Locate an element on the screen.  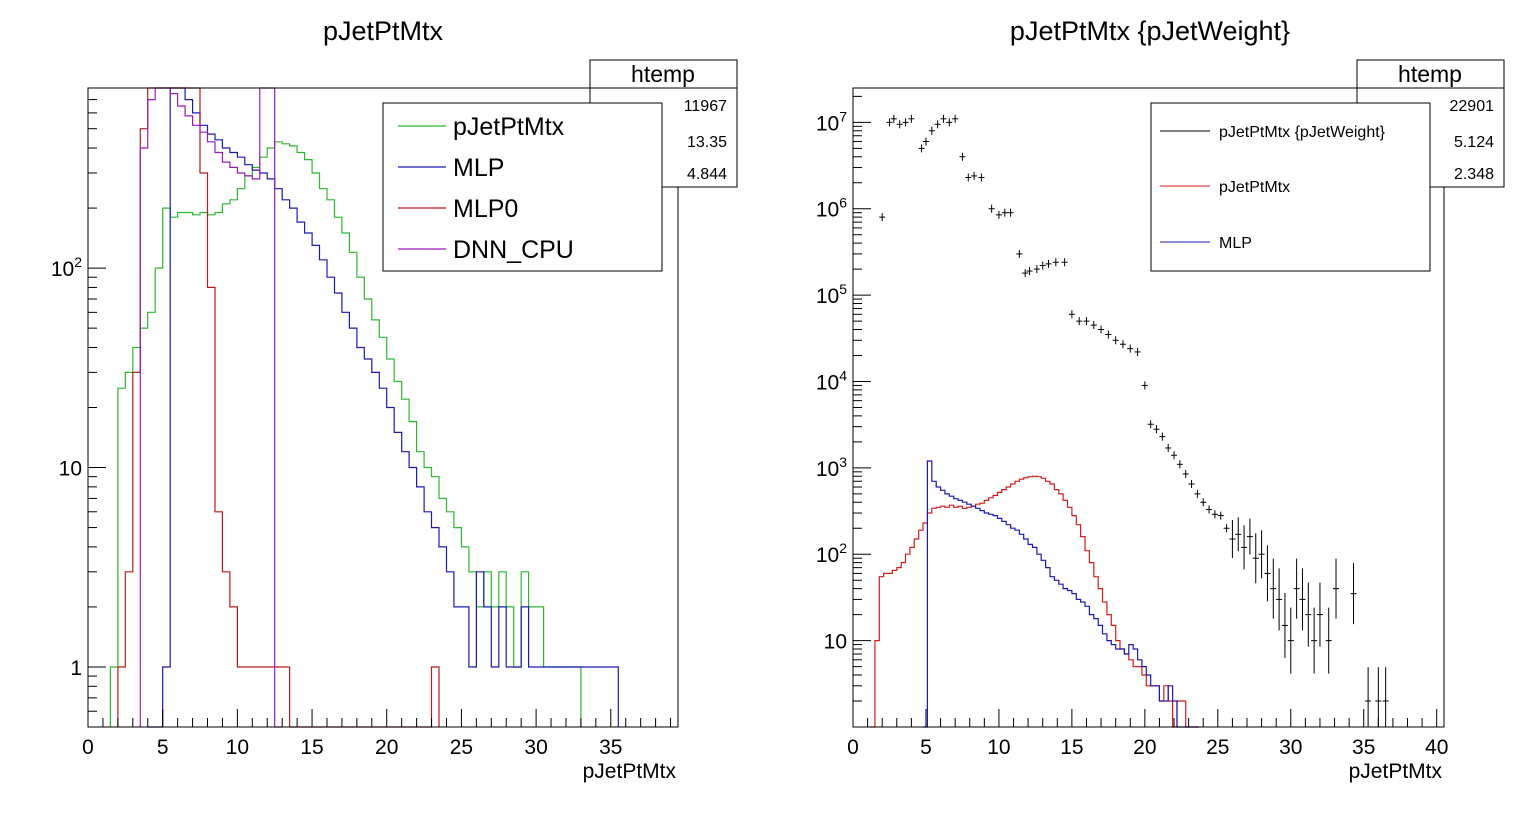
right-y-tick-label: 10² is located at coordinates (831, 553).